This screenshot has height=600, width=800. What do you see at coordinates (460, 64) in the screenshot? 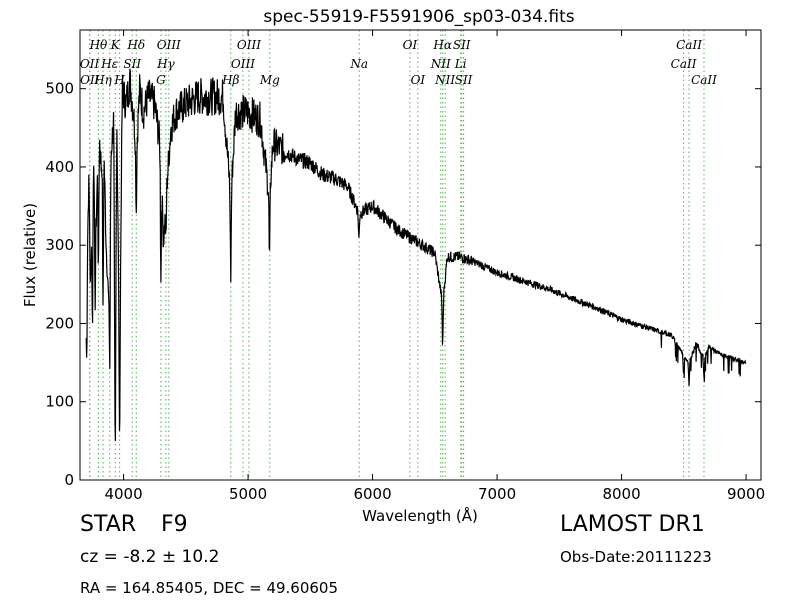
I see `line-label: Li` at bounding box center [460, 64].